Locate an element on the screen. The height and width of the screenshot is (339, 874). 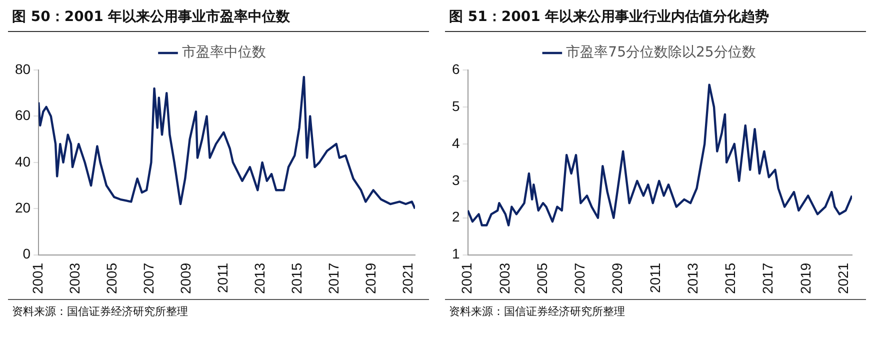
y-tick-label: 6 is located at coordinates (456, 68).